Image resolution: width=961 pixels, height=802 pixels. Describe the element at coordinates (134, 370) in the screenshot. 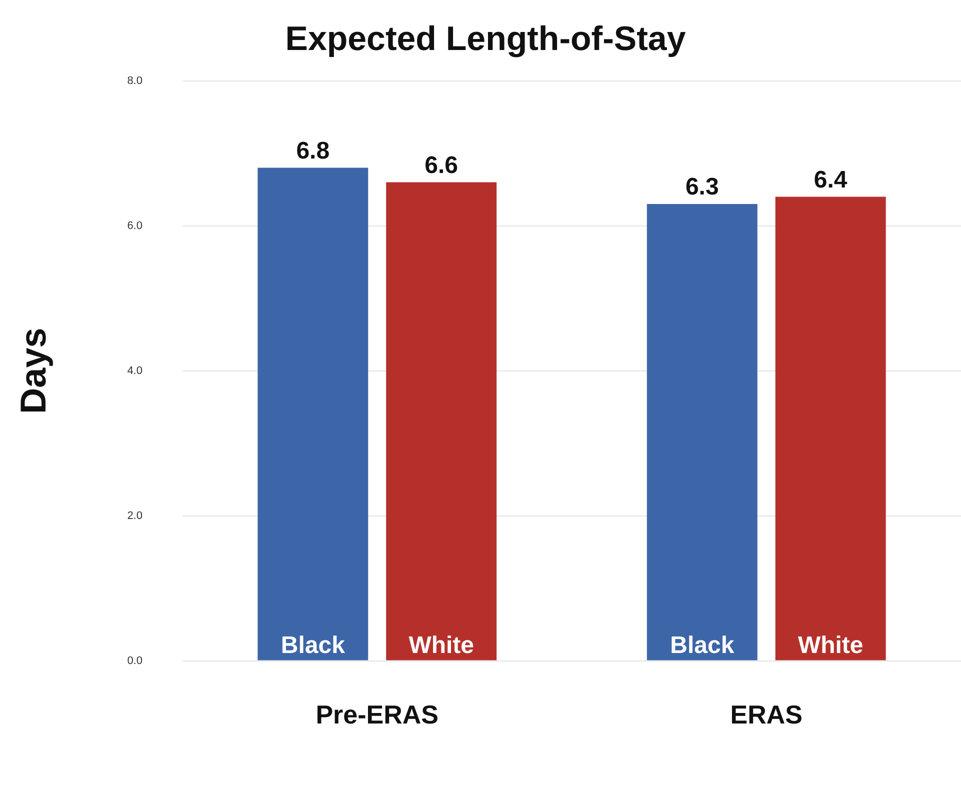

I see `y-tick-label: 4.0` at that location.